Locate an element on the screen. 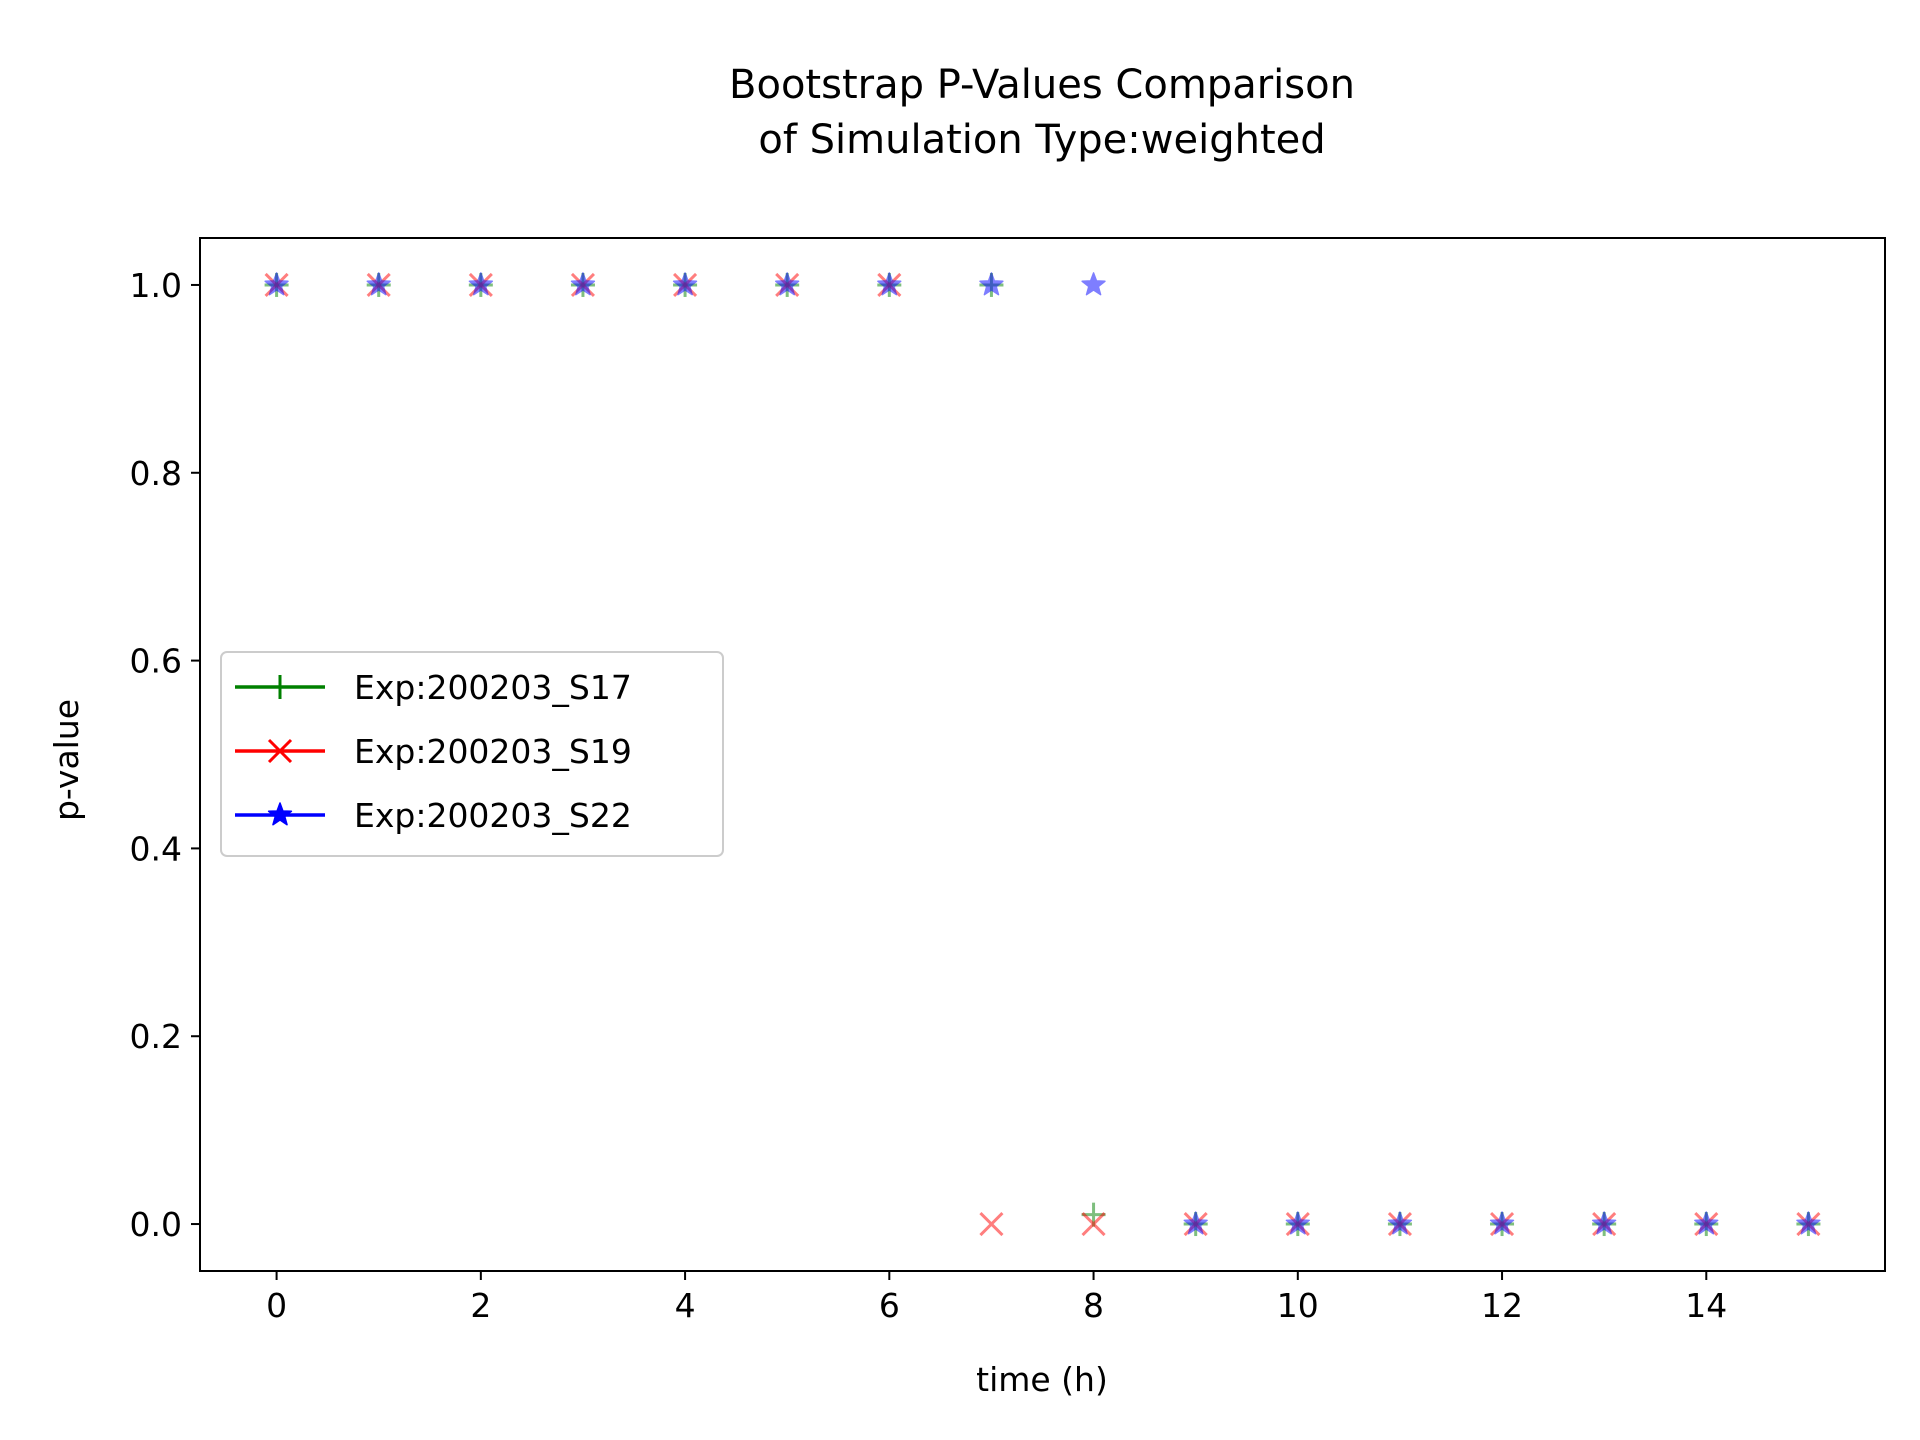  x-tick-label: 6 is located at coordinates (889, 1305).